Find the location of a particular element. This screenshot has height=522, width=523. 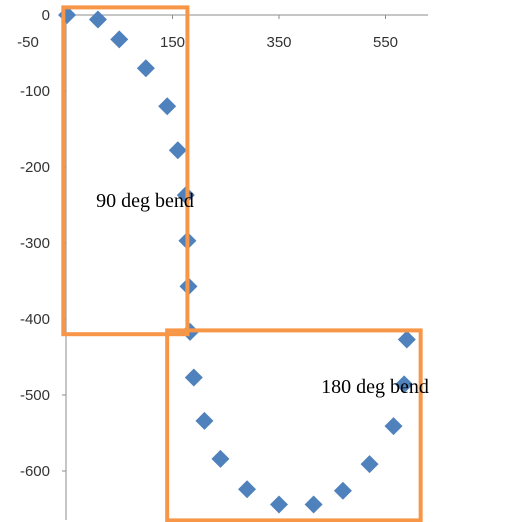

y-tick-label: -400 is located at coordinates (35, 319).